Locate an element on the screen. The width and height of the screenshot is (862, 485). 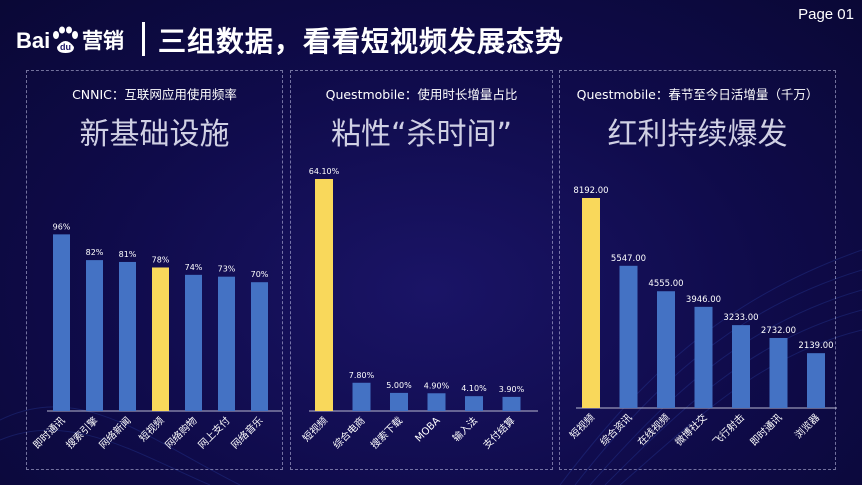
bar-MOBA is located at coordinates (436, 402).